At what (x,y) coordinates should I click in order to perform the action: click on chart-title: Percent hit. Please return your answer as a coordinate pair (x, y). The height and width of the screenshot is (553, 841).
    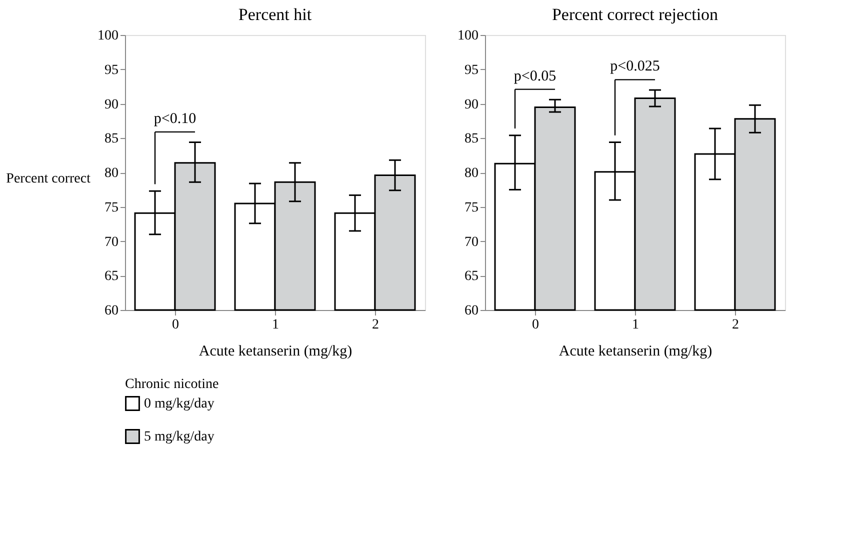
    Looking at the image, I should click on (275, 14).